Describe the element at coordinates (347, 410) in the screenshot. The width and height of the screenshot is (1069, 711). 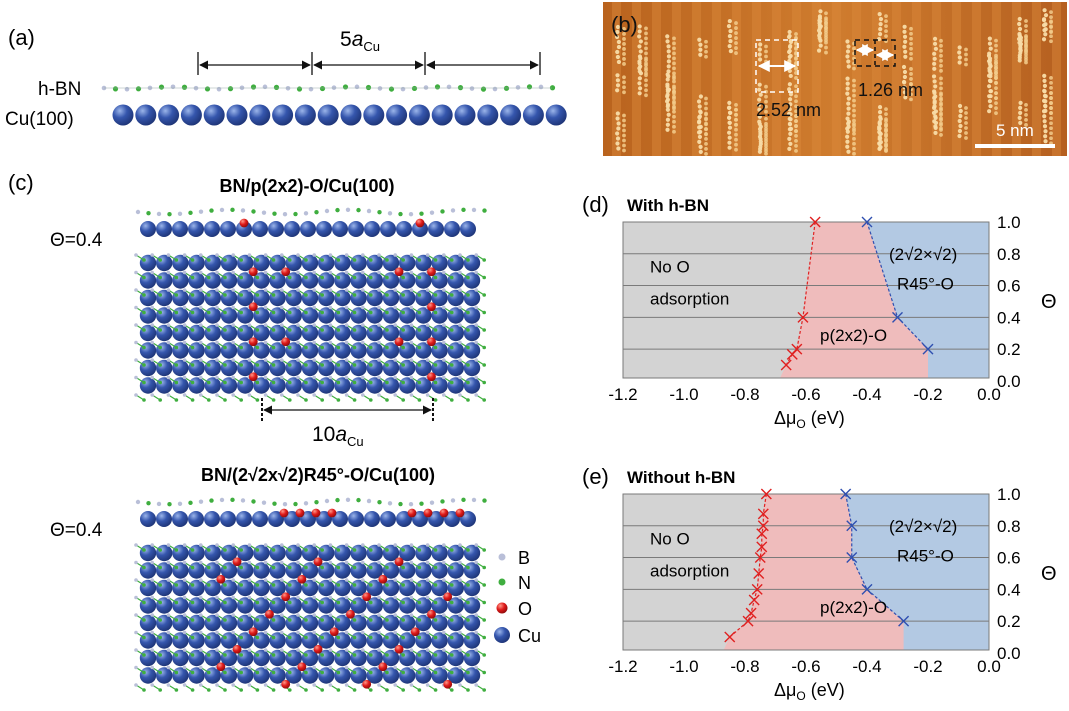
I see `period-arrow-c` at that location.